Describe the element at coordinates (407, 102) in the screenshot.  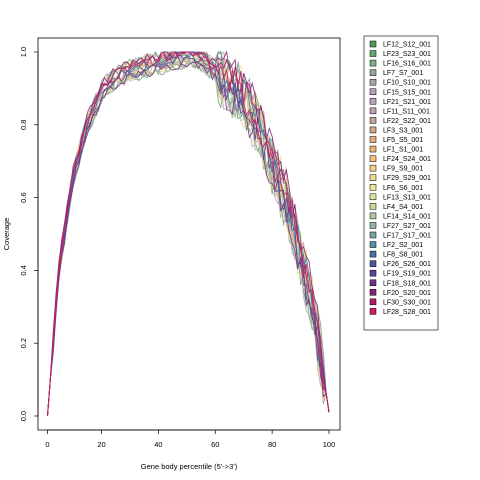
I see `legend-label: LF21_S21_001` at that location.